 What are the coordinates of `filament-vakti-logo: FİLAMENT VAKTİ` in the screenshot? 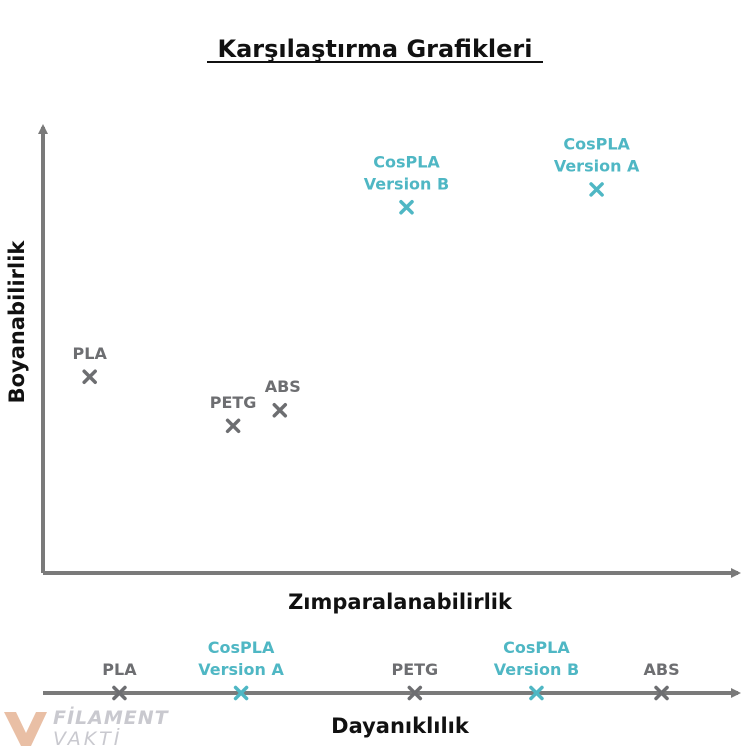 It's located at (87, 727).